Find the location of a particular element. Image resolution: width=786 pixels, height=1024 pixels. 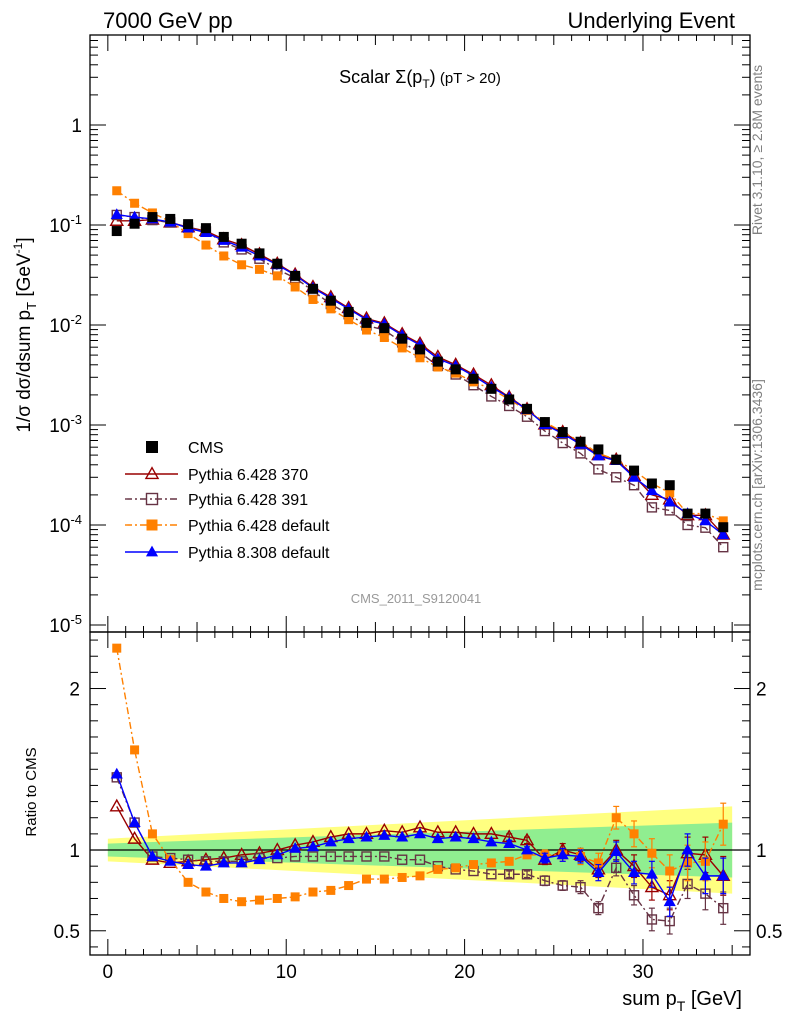

main-y-axis-label: 1/σ dσ/dsum pT [GeV-1] is located at coordinates (25, 334).